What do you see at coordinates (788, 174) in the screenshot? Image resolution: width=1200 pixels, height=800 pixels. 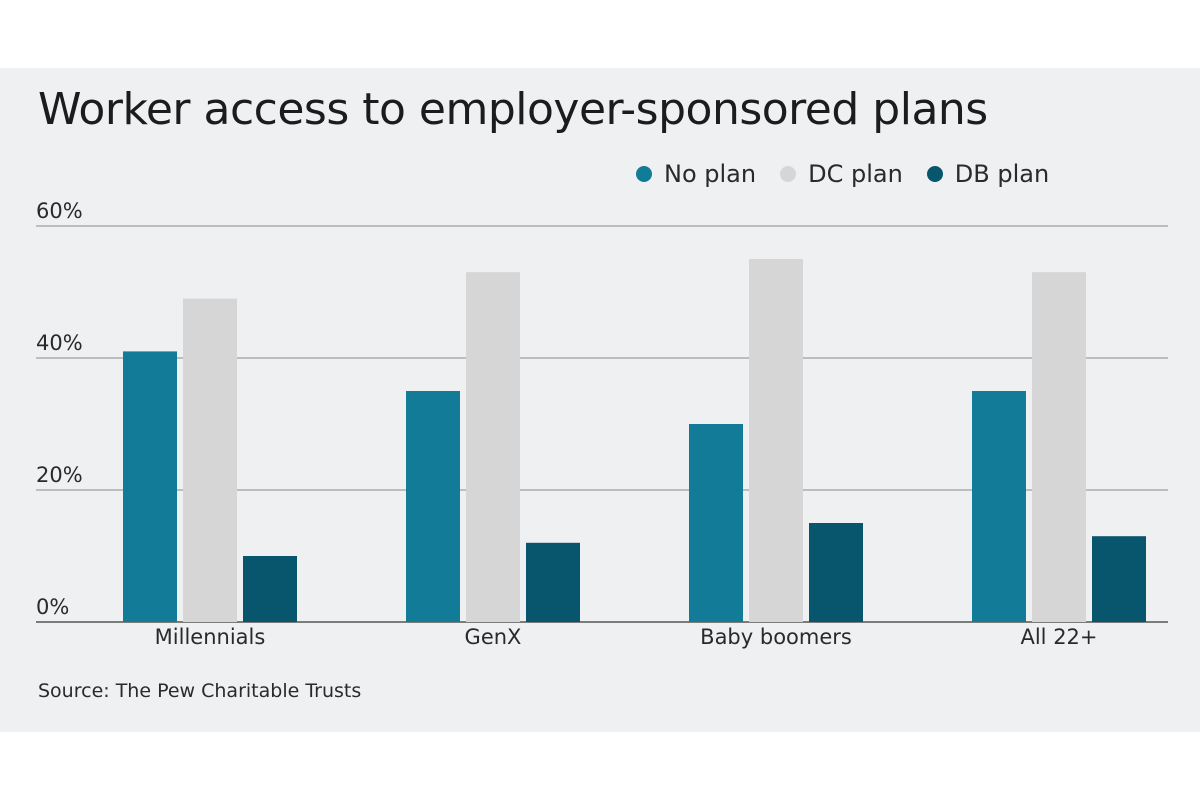 I see `legend-swatch-dc-plan` at bounding box center [788, 174].